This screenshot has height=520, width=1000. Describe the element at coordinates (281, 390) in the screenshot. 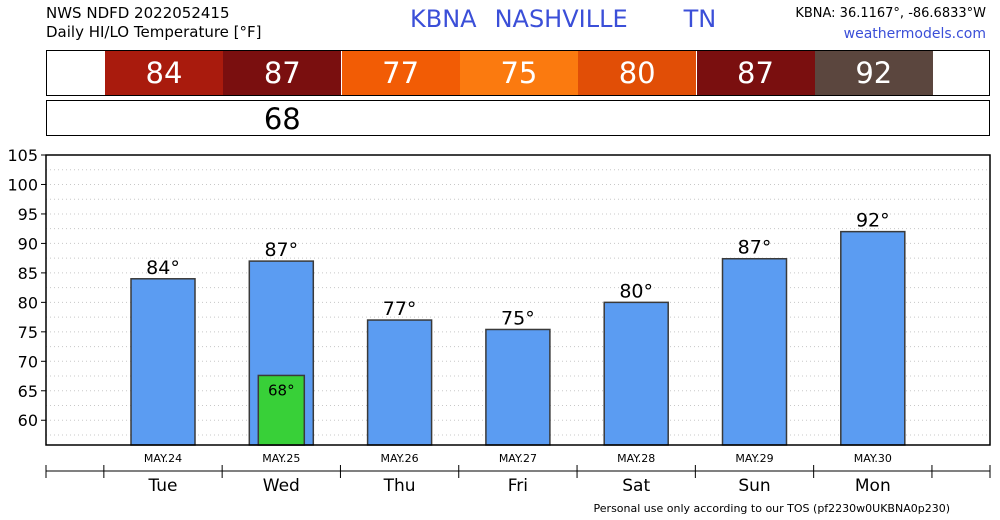

I see `lo-bar-label: 68°` at that location.